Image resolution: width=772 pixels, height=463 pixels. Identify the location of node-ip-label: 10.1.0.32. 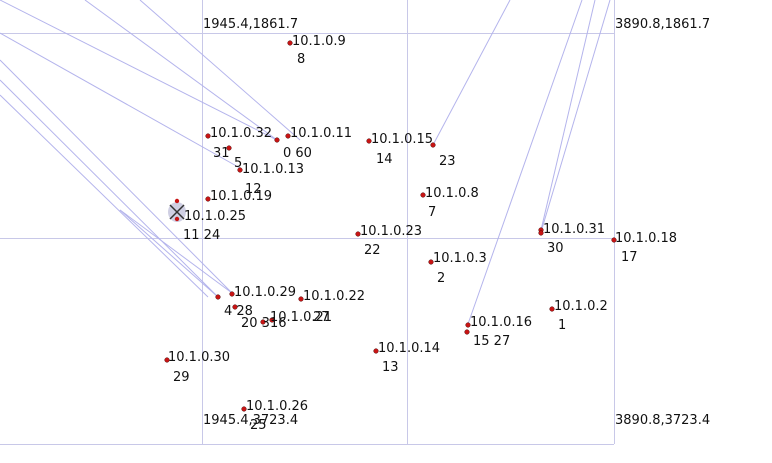
(241, 133).